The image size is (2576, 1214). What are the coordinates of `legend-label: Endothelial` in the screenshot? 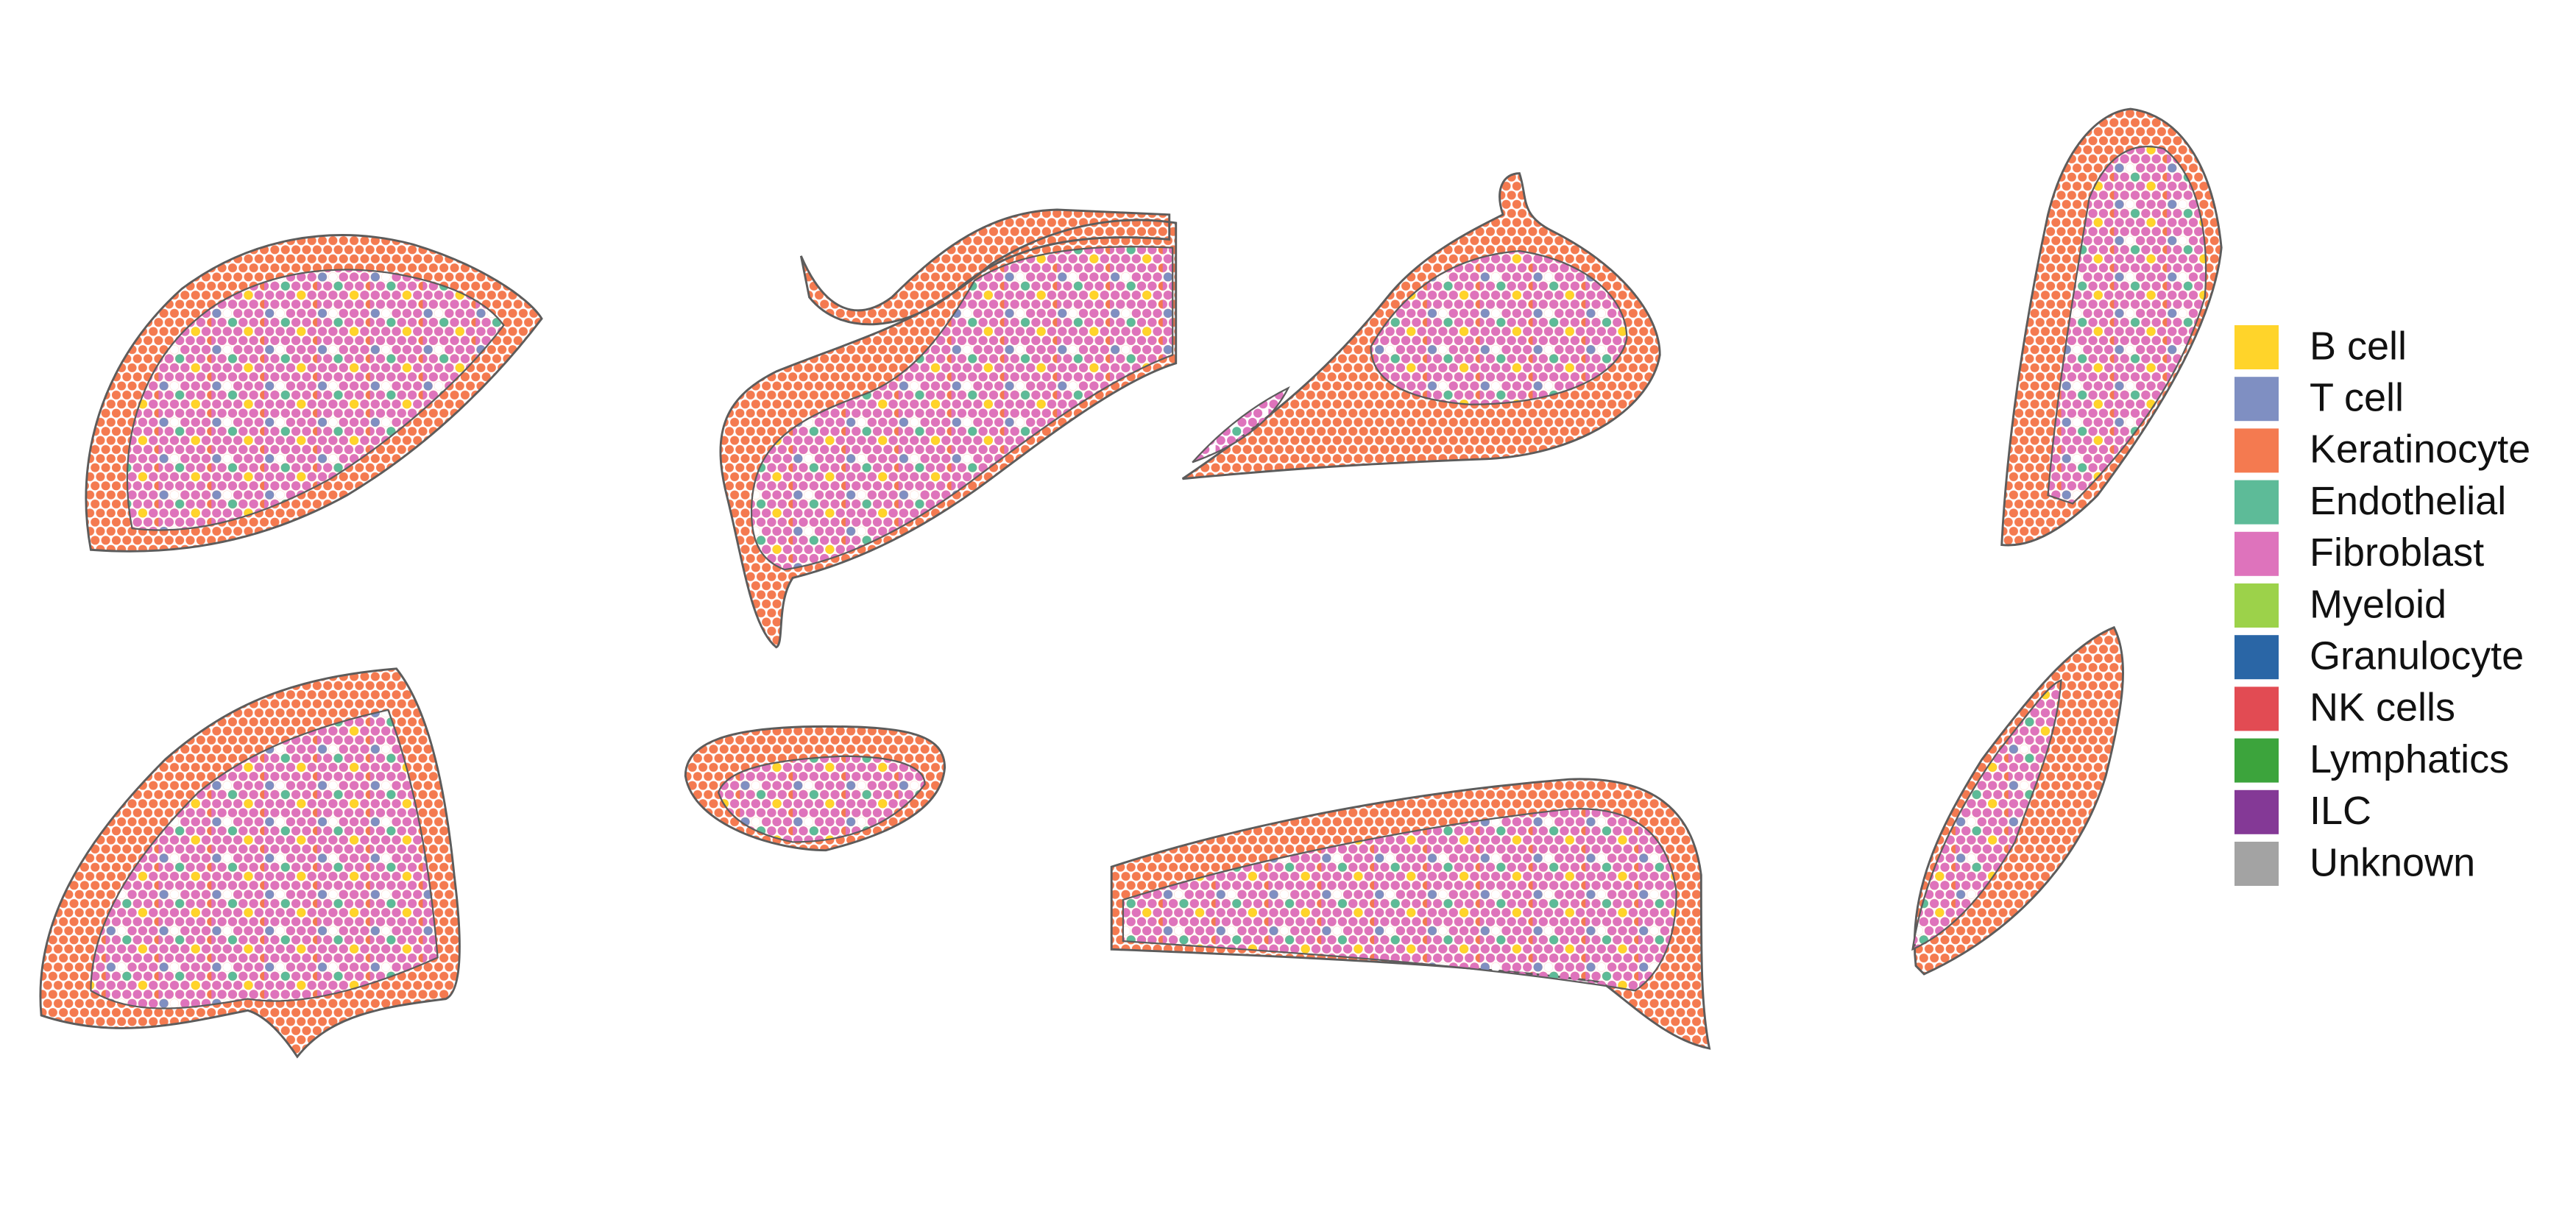 It's located at (2408, 501).